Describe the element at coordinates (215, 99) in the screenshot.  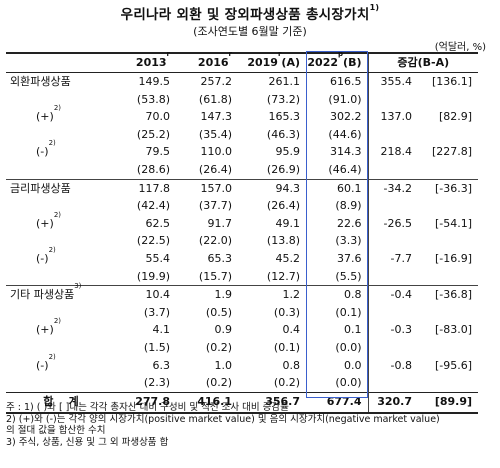
I see `table-cell: (61.8)` at that location.